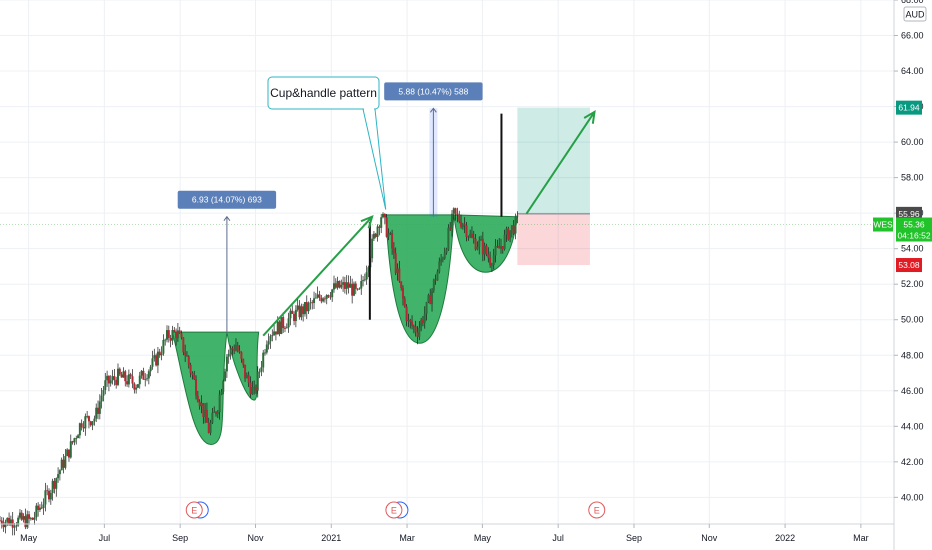 The image size is (932, 550). Describe the element at coordinates (912, 391) in the screenshot. I see `y-tick-label: 46.00` at that location.